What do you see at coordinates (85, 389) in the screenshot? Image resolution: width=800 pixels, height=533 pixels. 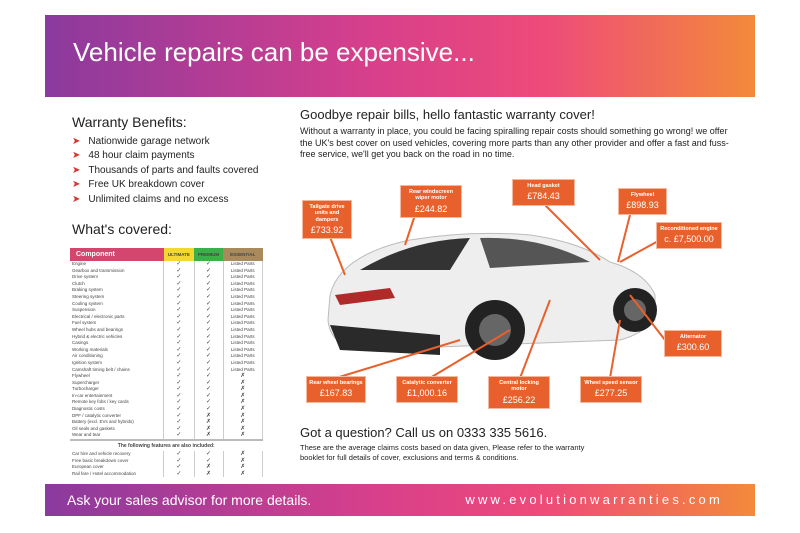 I see `table-cell: Turbocharger` at bounding box center [85, 389].